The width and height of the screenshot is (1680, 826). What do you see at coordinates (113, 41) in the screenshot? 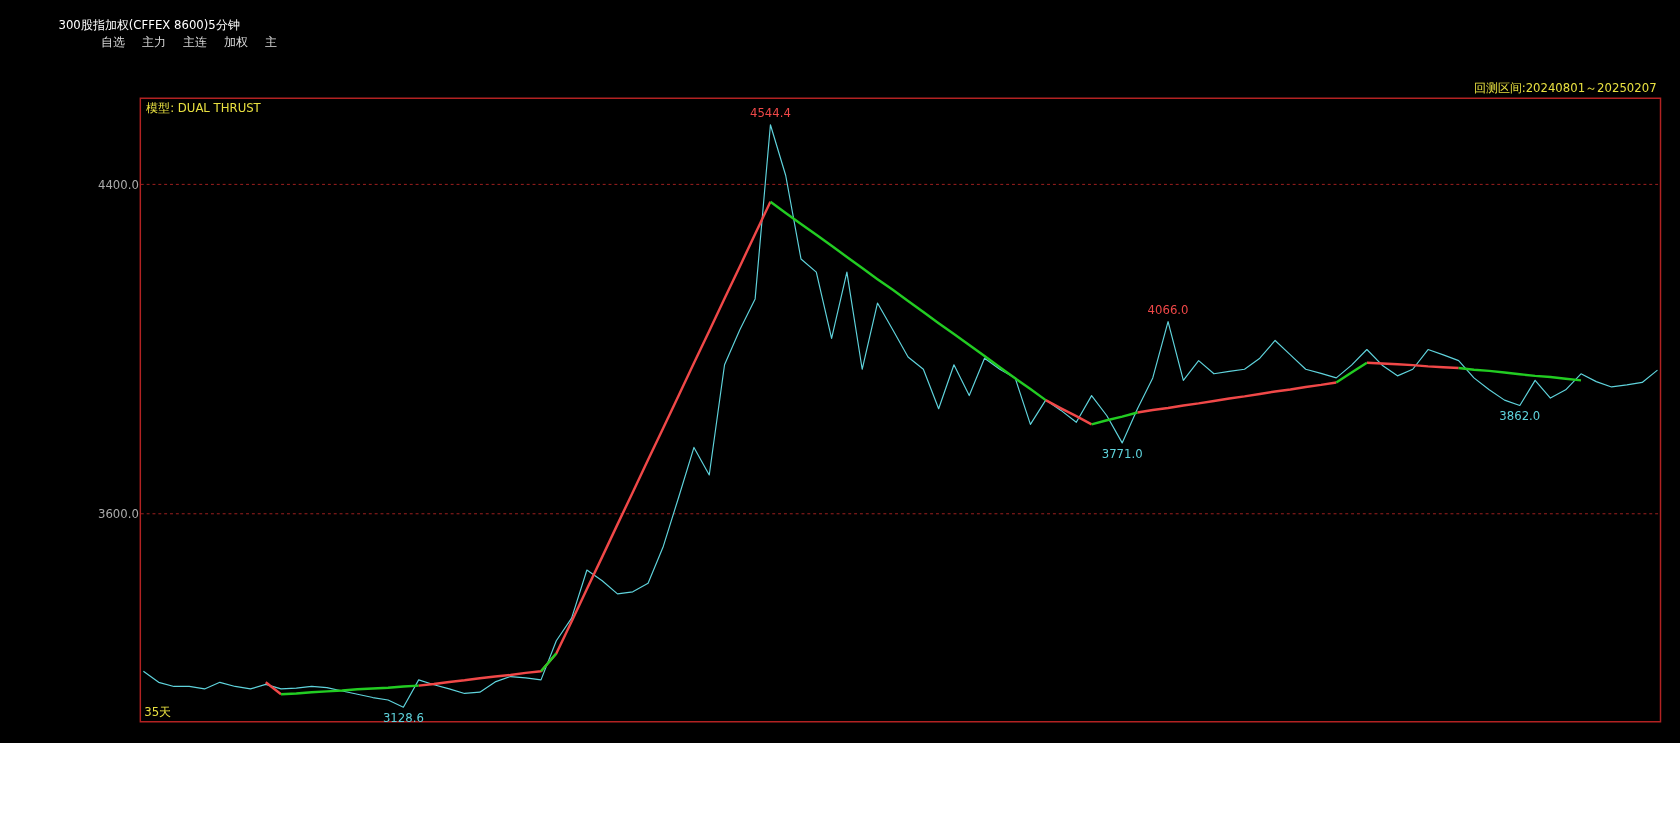
I see `text: 自选` at bounding box center [113, 41].